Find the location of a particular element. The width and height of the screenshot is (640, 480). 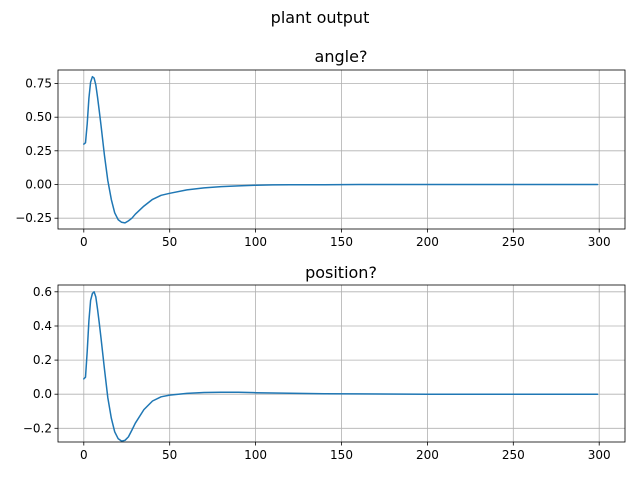

y-tick-label: −0.2 is located at coordinates (37, 428).